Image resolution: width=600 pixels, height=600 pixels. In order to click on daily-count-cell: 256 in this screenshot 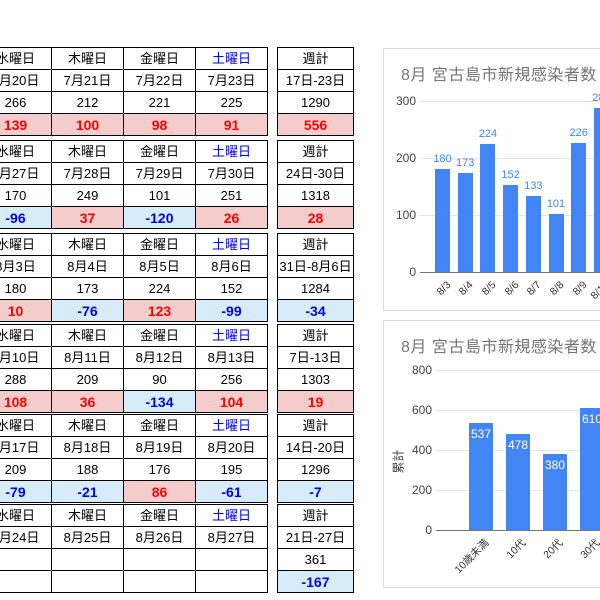, I will do `click(232, 380)`.